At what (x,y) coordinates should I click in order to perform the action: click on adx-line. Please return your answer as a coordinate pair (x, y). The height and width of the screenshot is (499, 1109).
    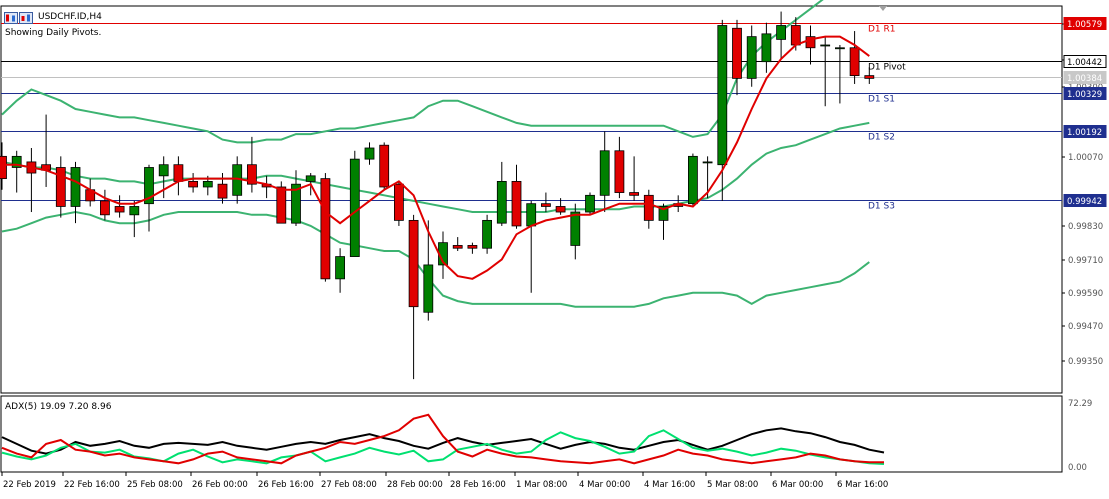
    Looking at the image, I should click on (443, 441).